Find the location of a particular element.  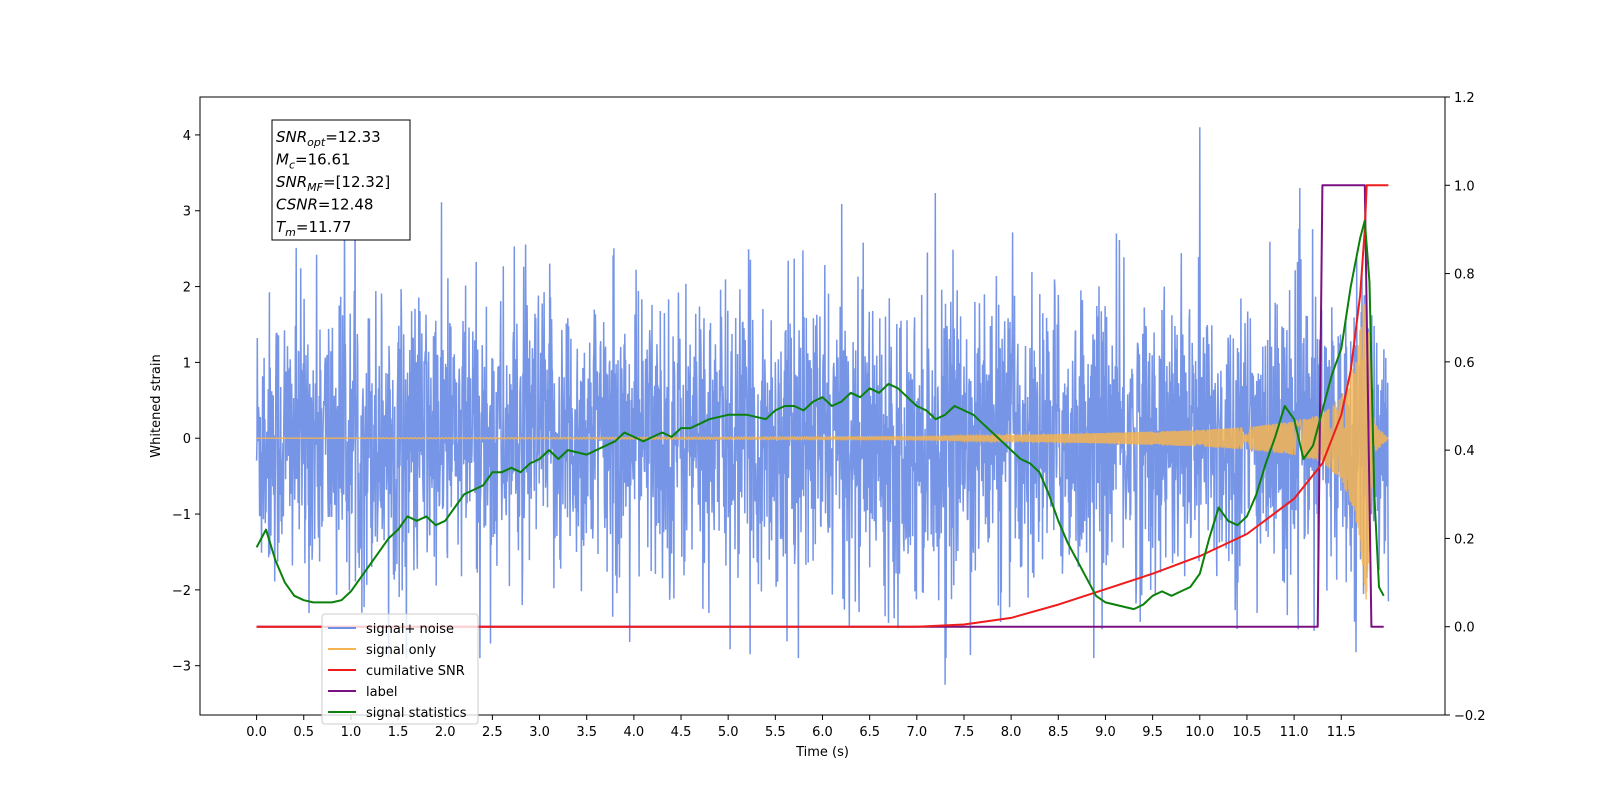

legend-label: cumilative SNR is located at coordinates (415, 671).